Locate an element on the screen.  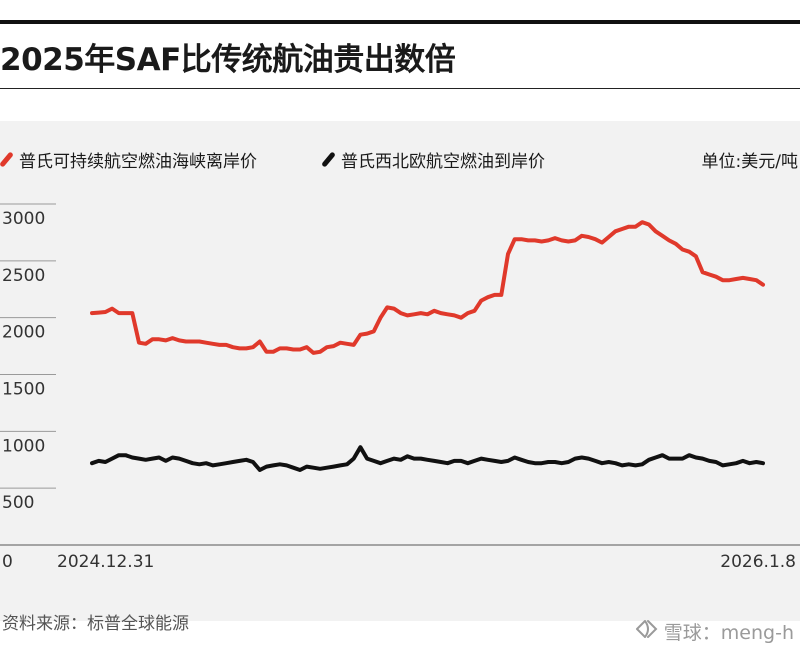
chart-title: 2025年SAF比传统航油贵出数倍 is located at coordinates (228, 60).